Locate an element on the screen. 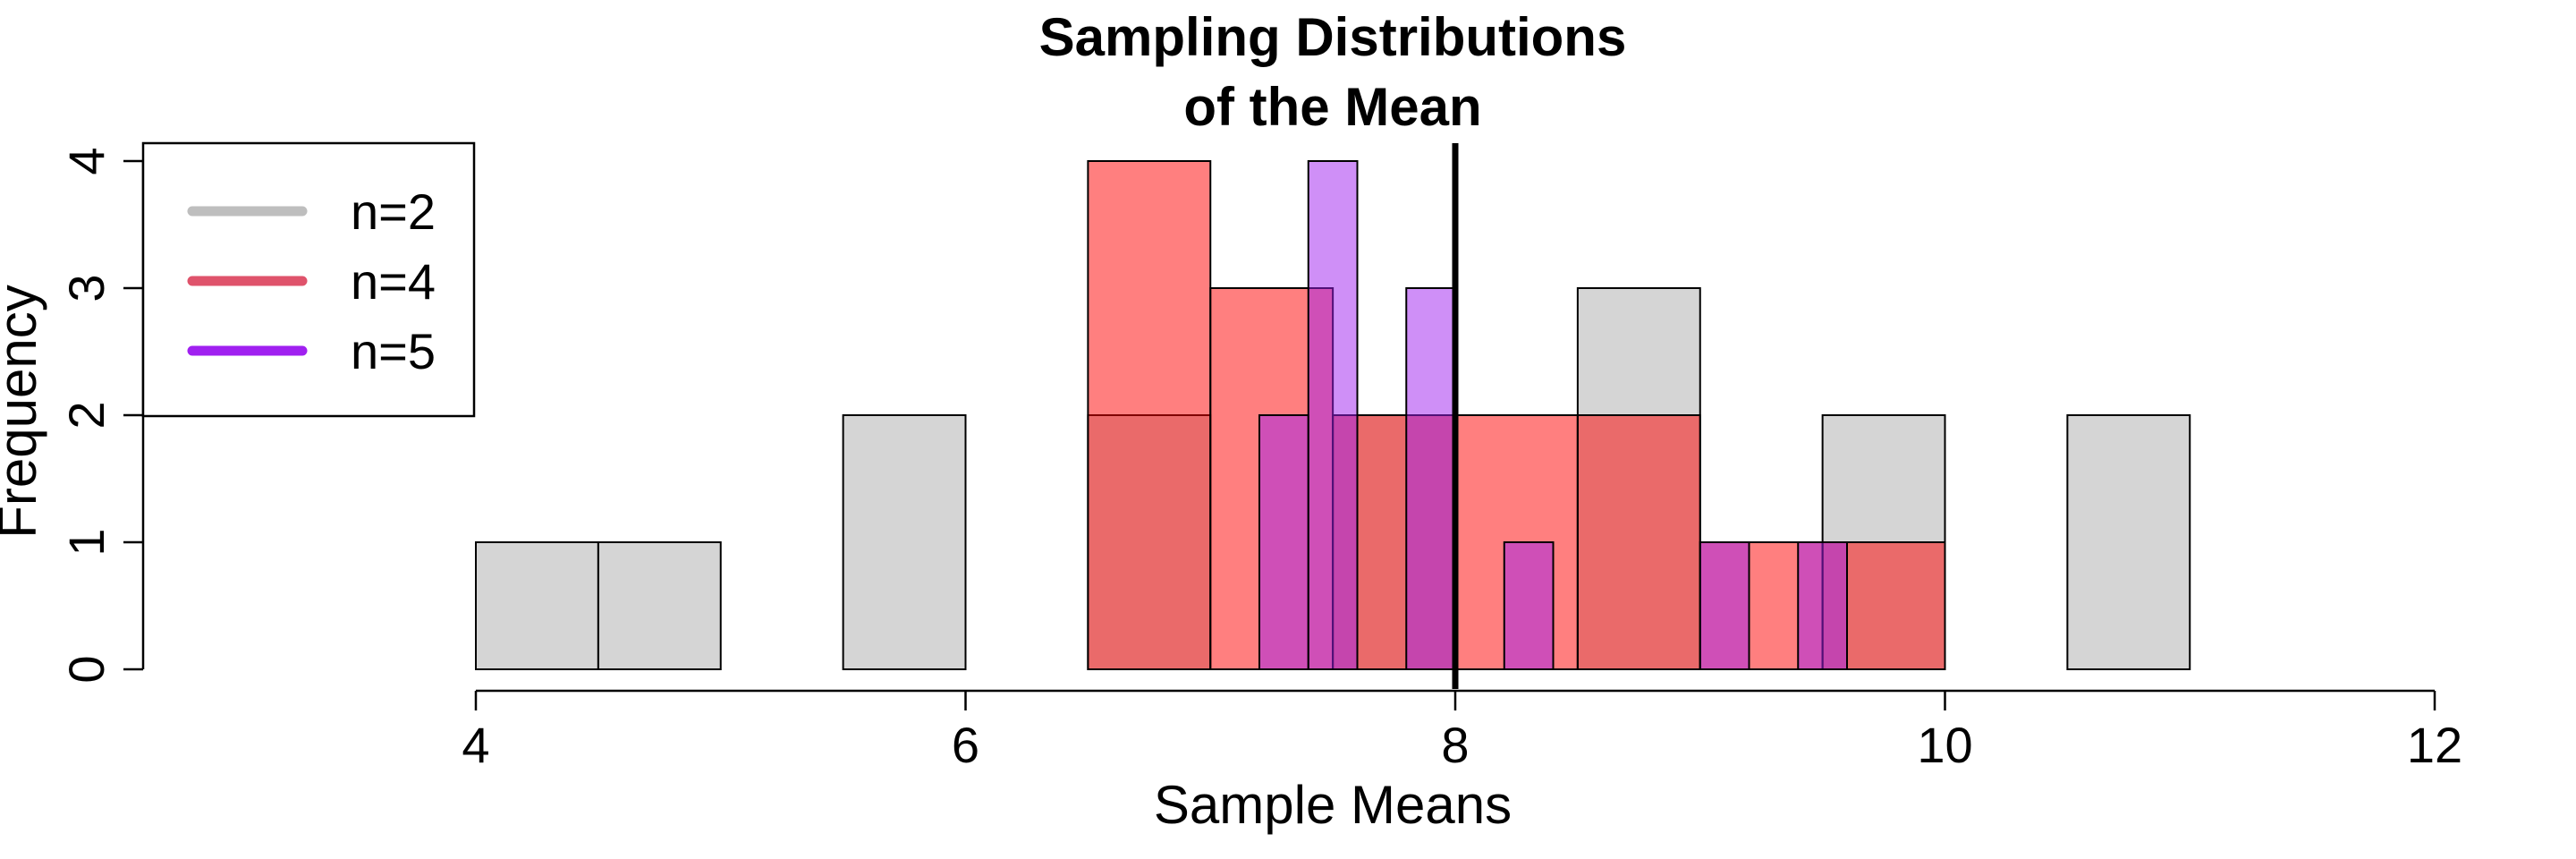 Image resolution: width=2576 pixels, height=859 pixels. legend-label: n=2 is located at coordinates (393, 211).